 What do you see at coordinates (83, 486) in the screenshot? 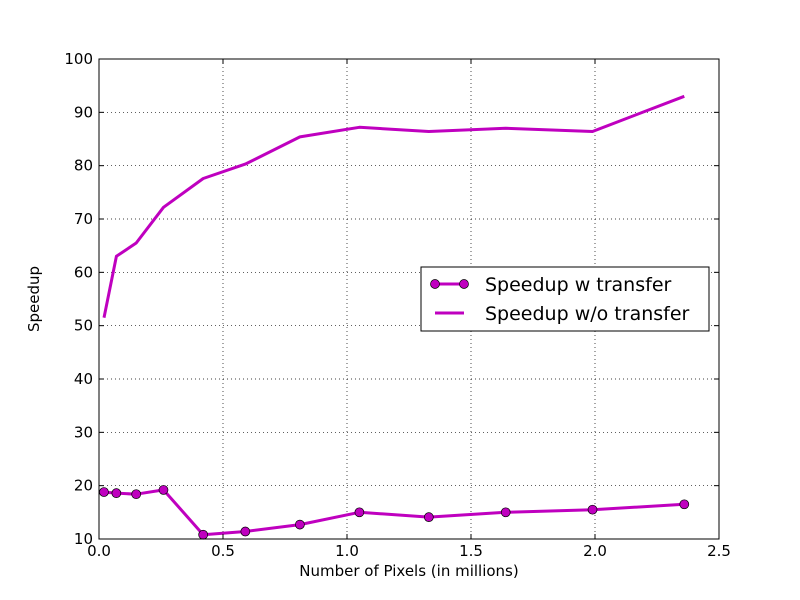
I see `y-tick-label: 20` at bounding box center [83, 486].